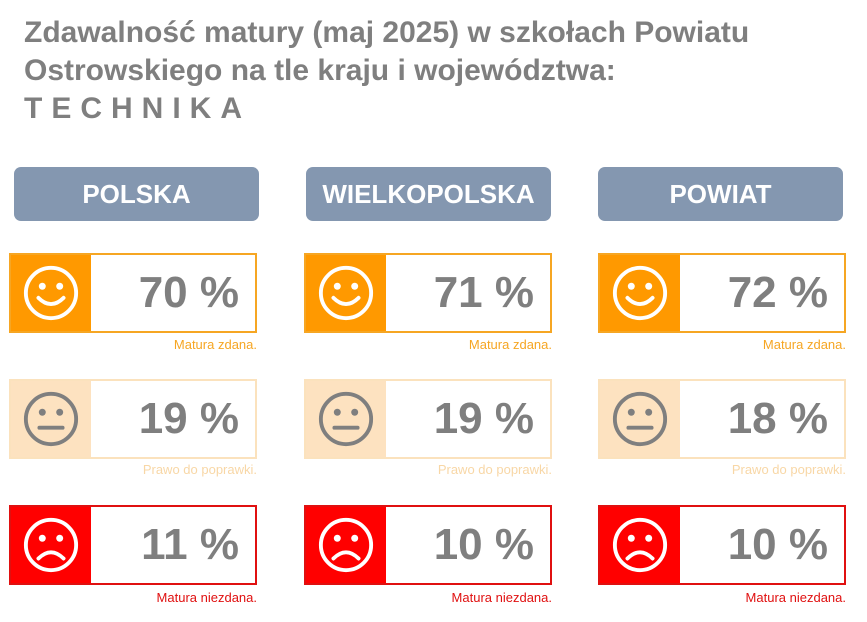  I want to click on title-line-2: Ostrowskiego na tle kraju i województwa:, so click(320, 70).